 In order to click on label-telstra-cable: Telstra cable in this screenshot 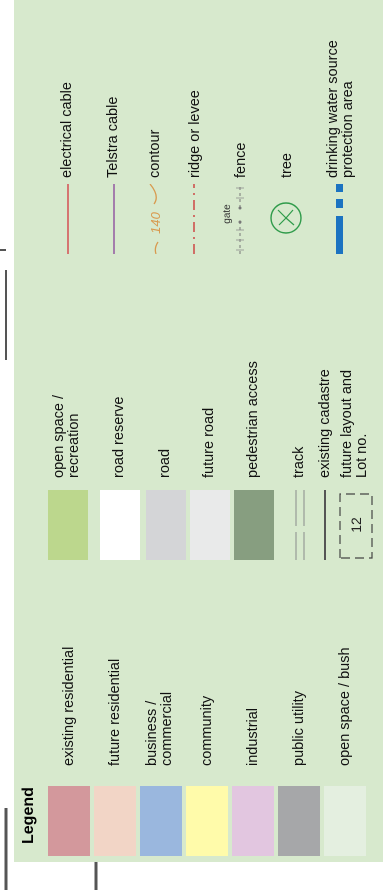, I will do `click(113, 137)`.